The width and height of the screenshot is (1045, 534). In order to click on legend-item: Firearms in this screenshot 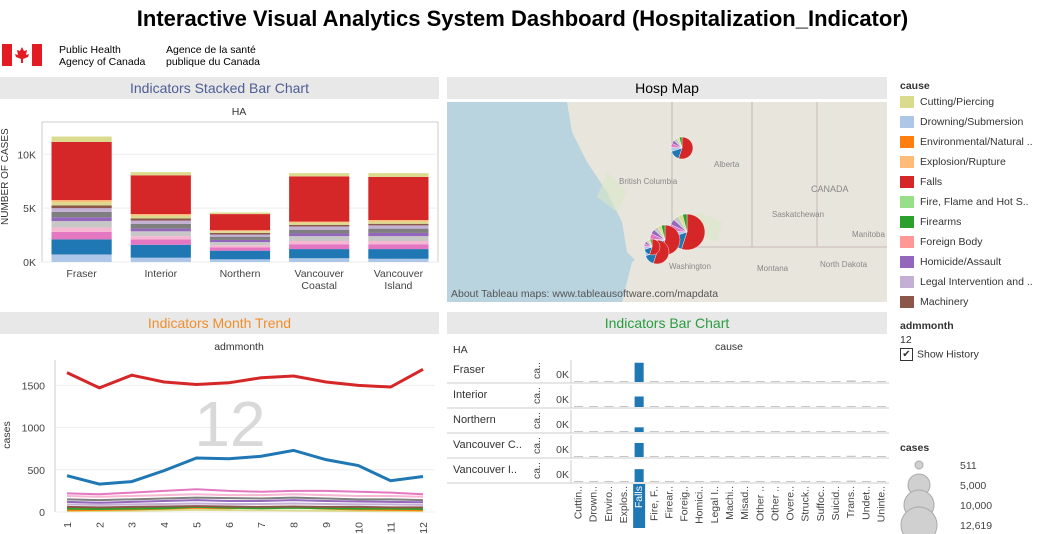, I will do `click(972, 224)`.